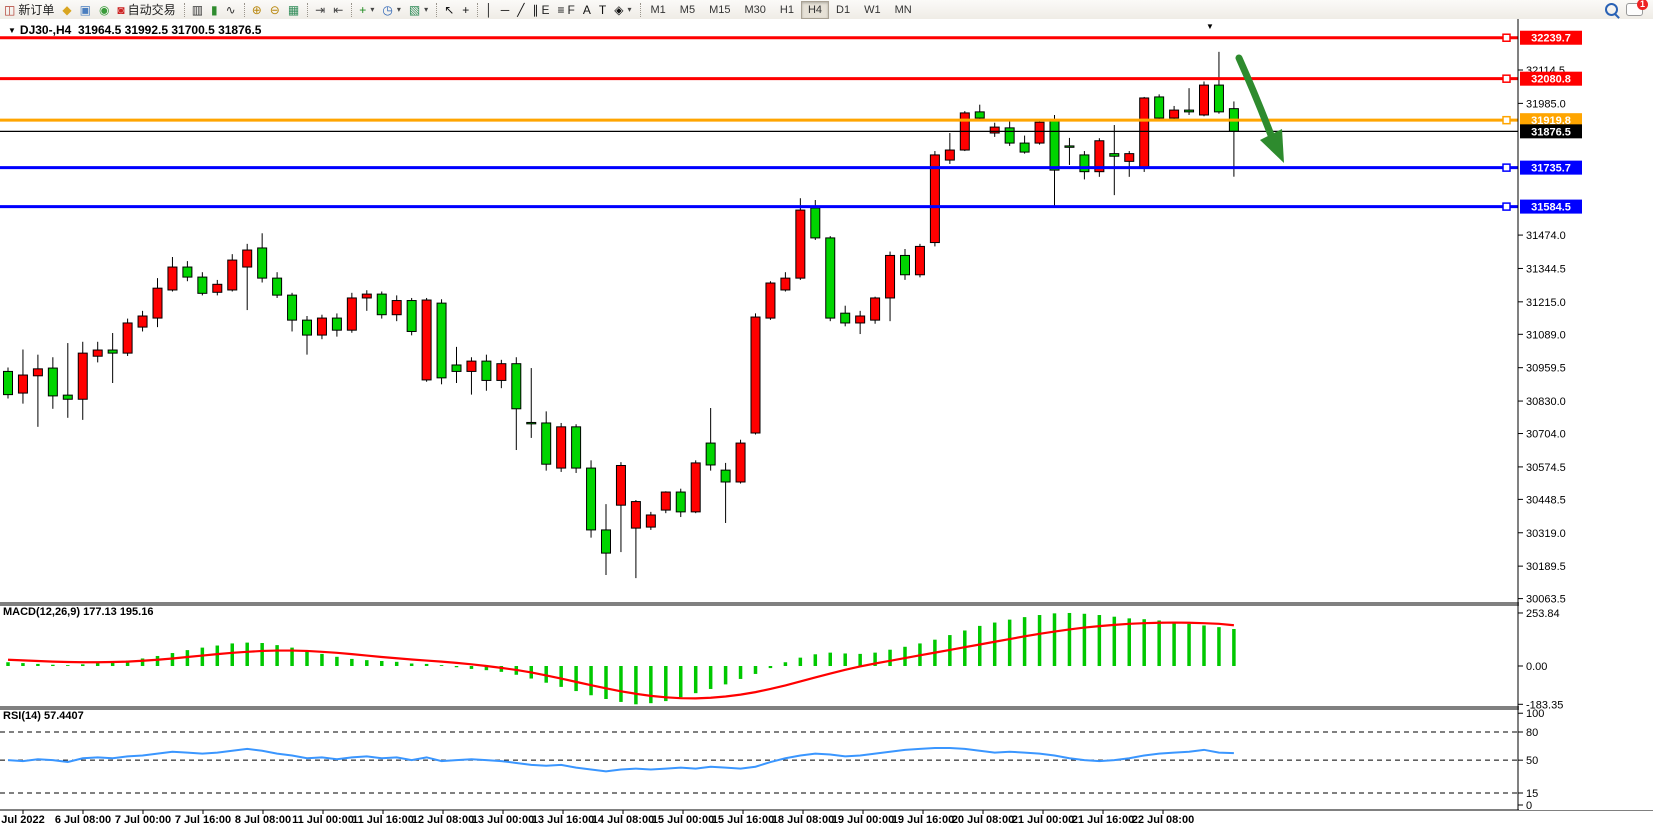 The width and height of the screenshot is (1653, 826). Describe the element at coordinates (872, 9) in the screenshot. I see `timeframe-button-w1: W1` at that location.